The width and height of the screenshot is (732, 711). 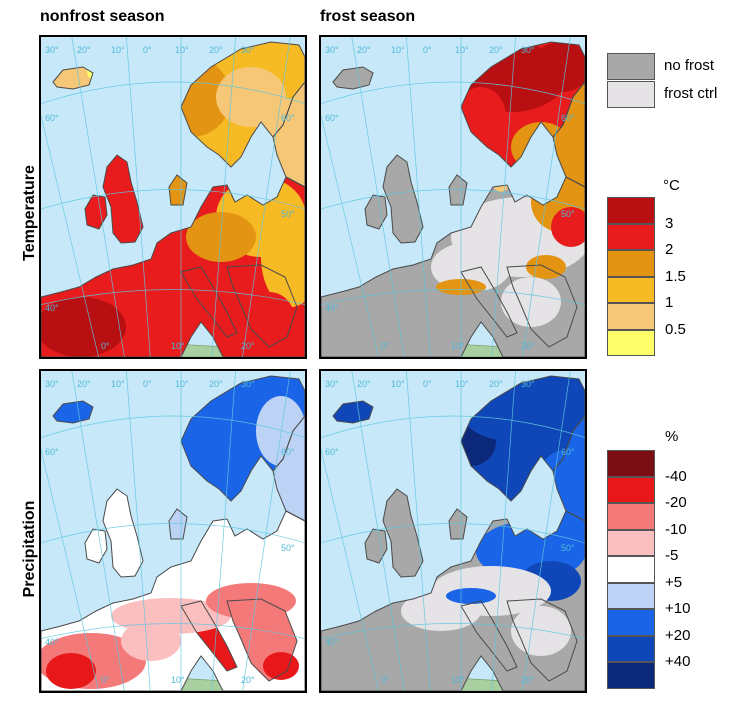 I want to click on legend-swatch-frost-ctrl, so click(x=631, y=94).